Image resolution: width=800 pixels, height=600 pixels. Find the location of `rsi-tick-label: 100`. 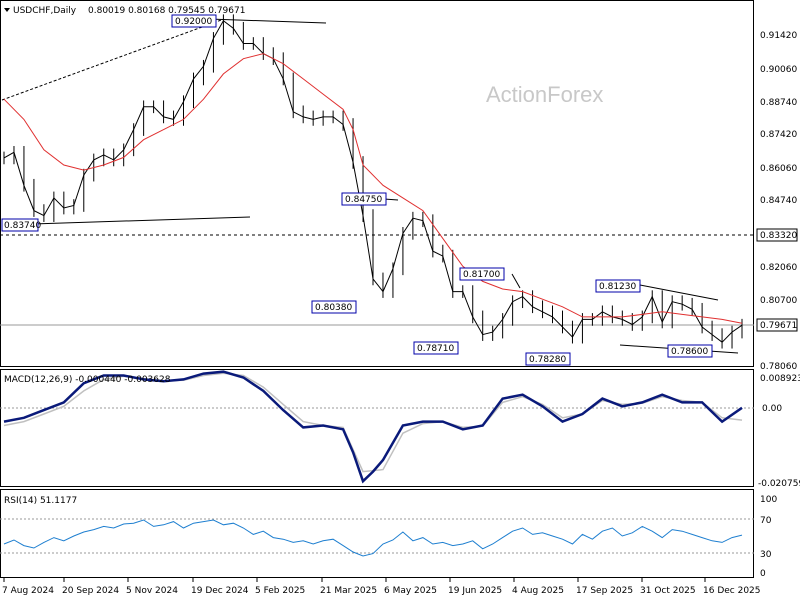

rsi-tick-label: 100 is located at coordinates (768, 500).